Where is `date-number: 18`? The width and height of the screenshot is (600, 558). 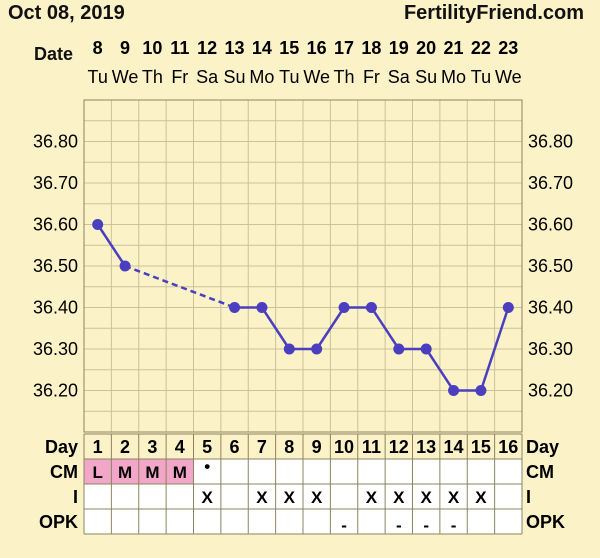
date-number: 18 is located at coordinates (371, 48).